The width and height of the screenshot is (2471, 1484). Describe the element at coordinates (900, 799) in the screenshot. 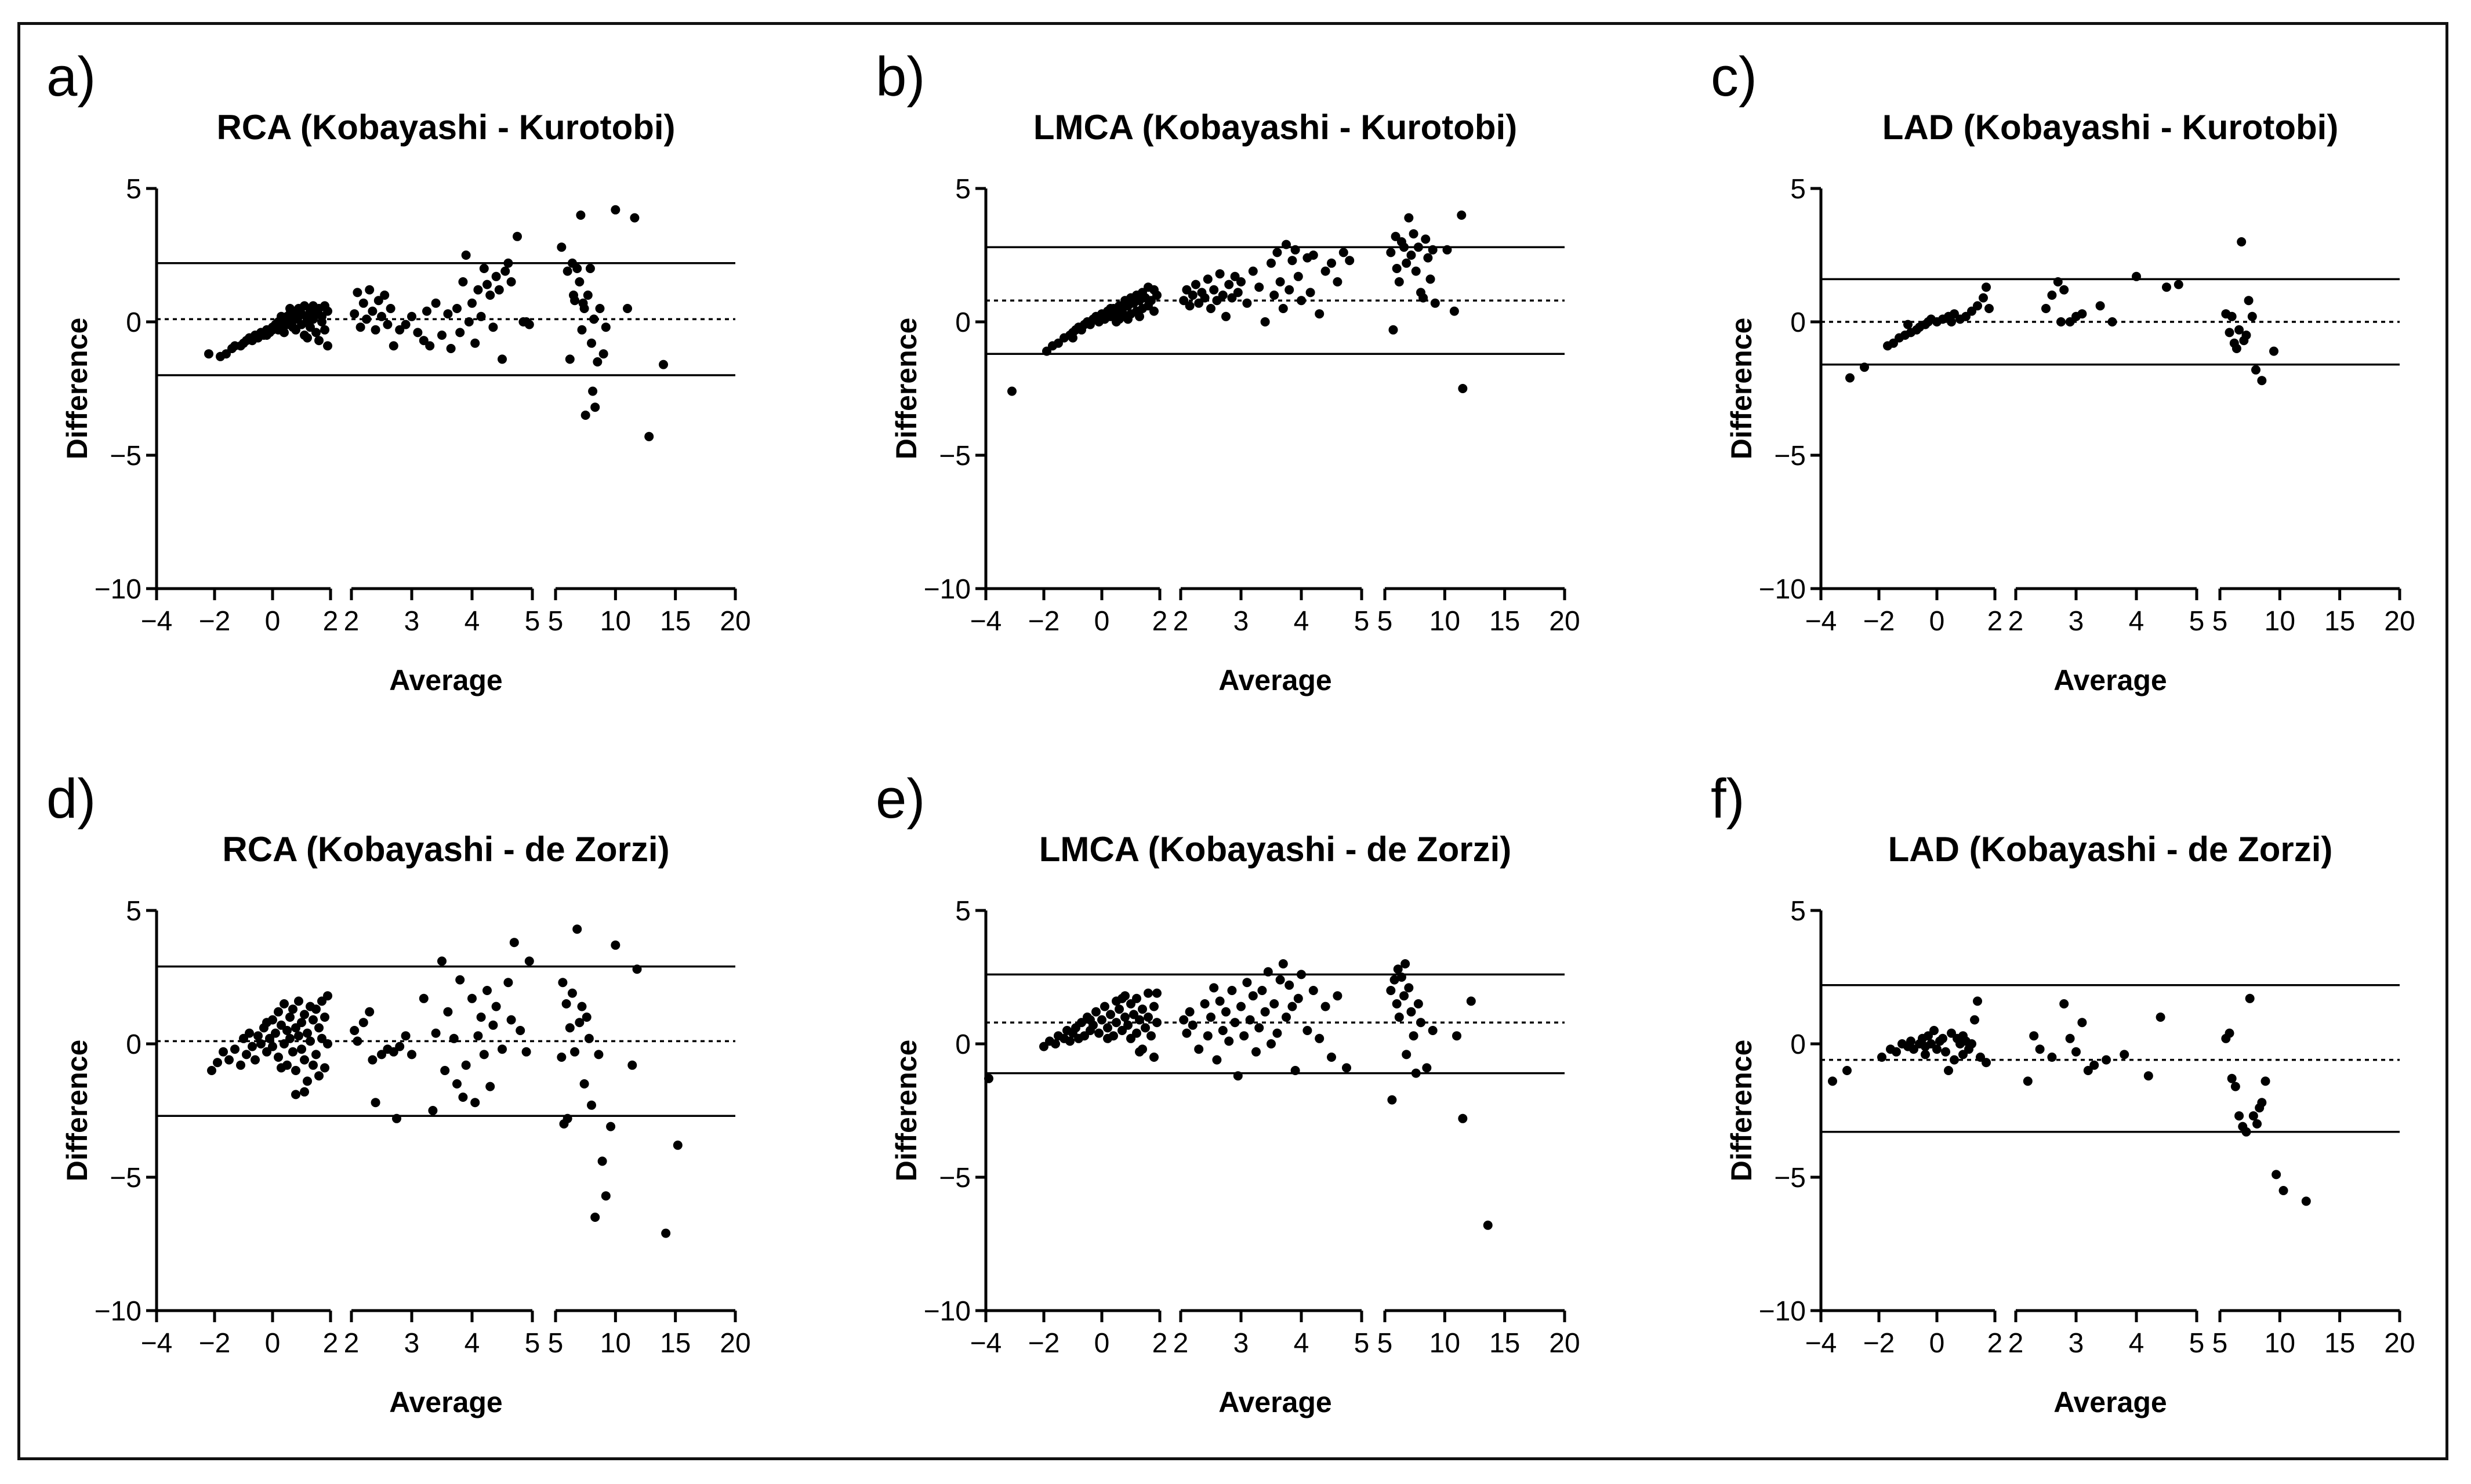

I see `panel-label: e)` at that location.